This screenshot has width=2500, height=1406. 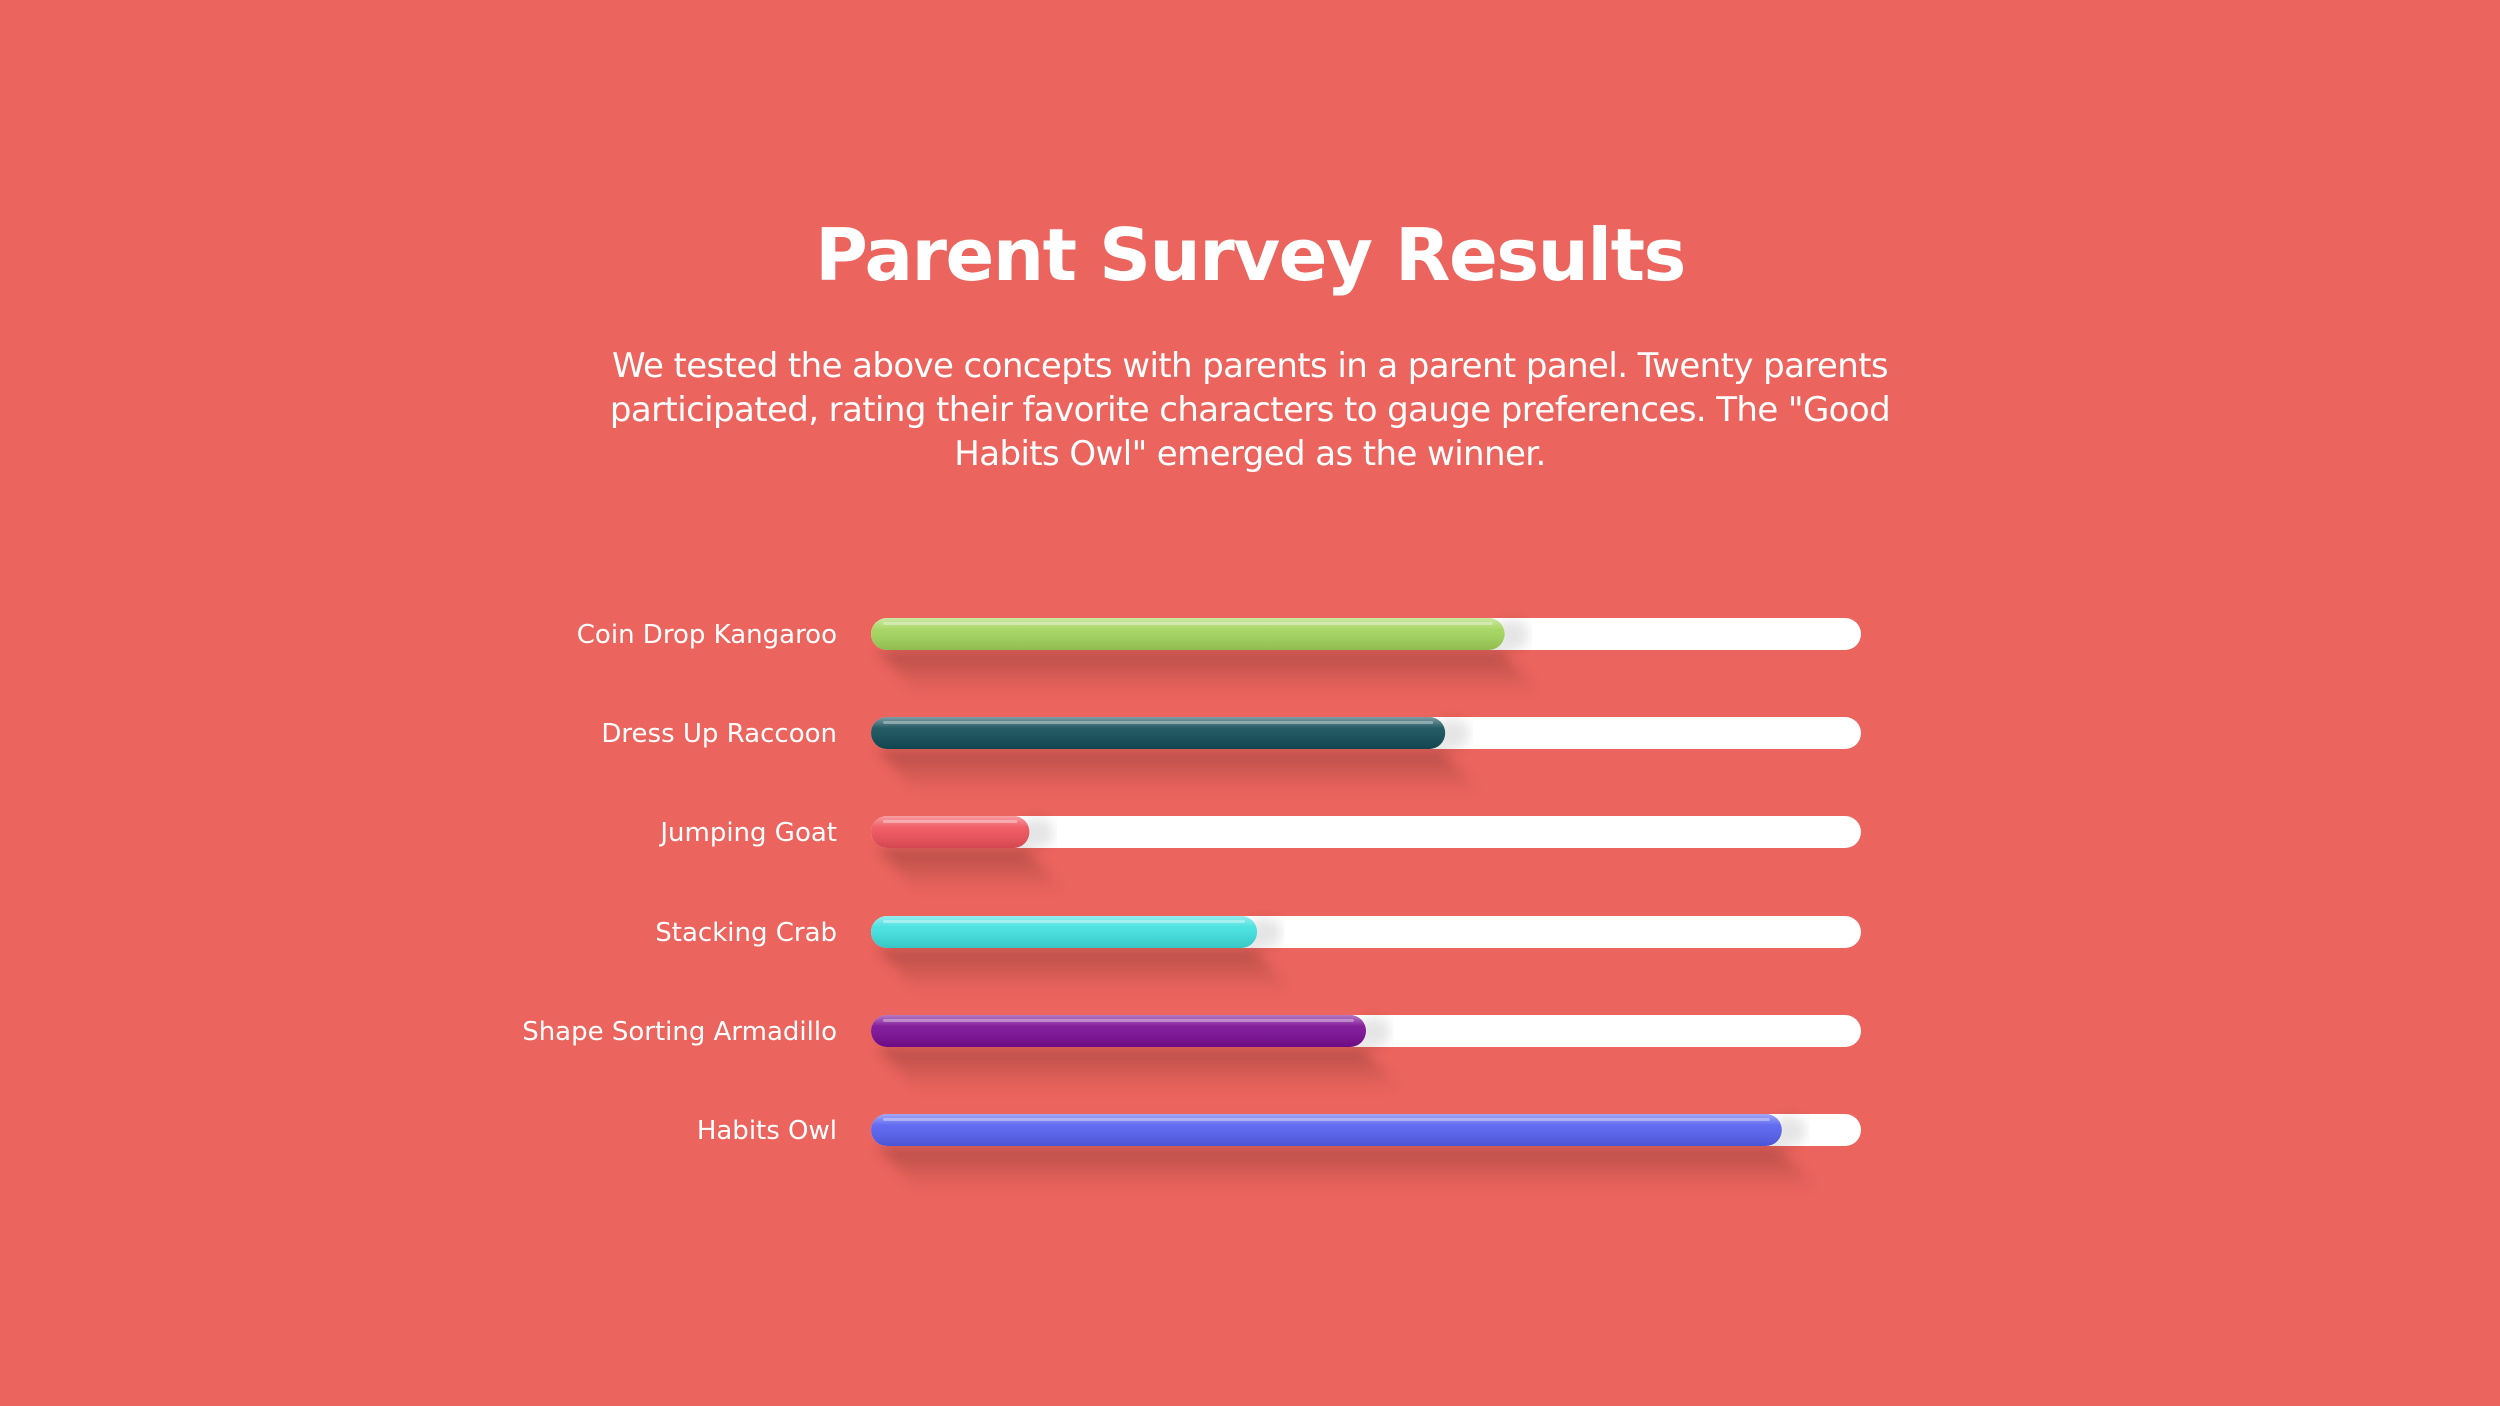 I want to click on bar-row: Coin Drop Kangaroo, so click(x=1219, y=656).